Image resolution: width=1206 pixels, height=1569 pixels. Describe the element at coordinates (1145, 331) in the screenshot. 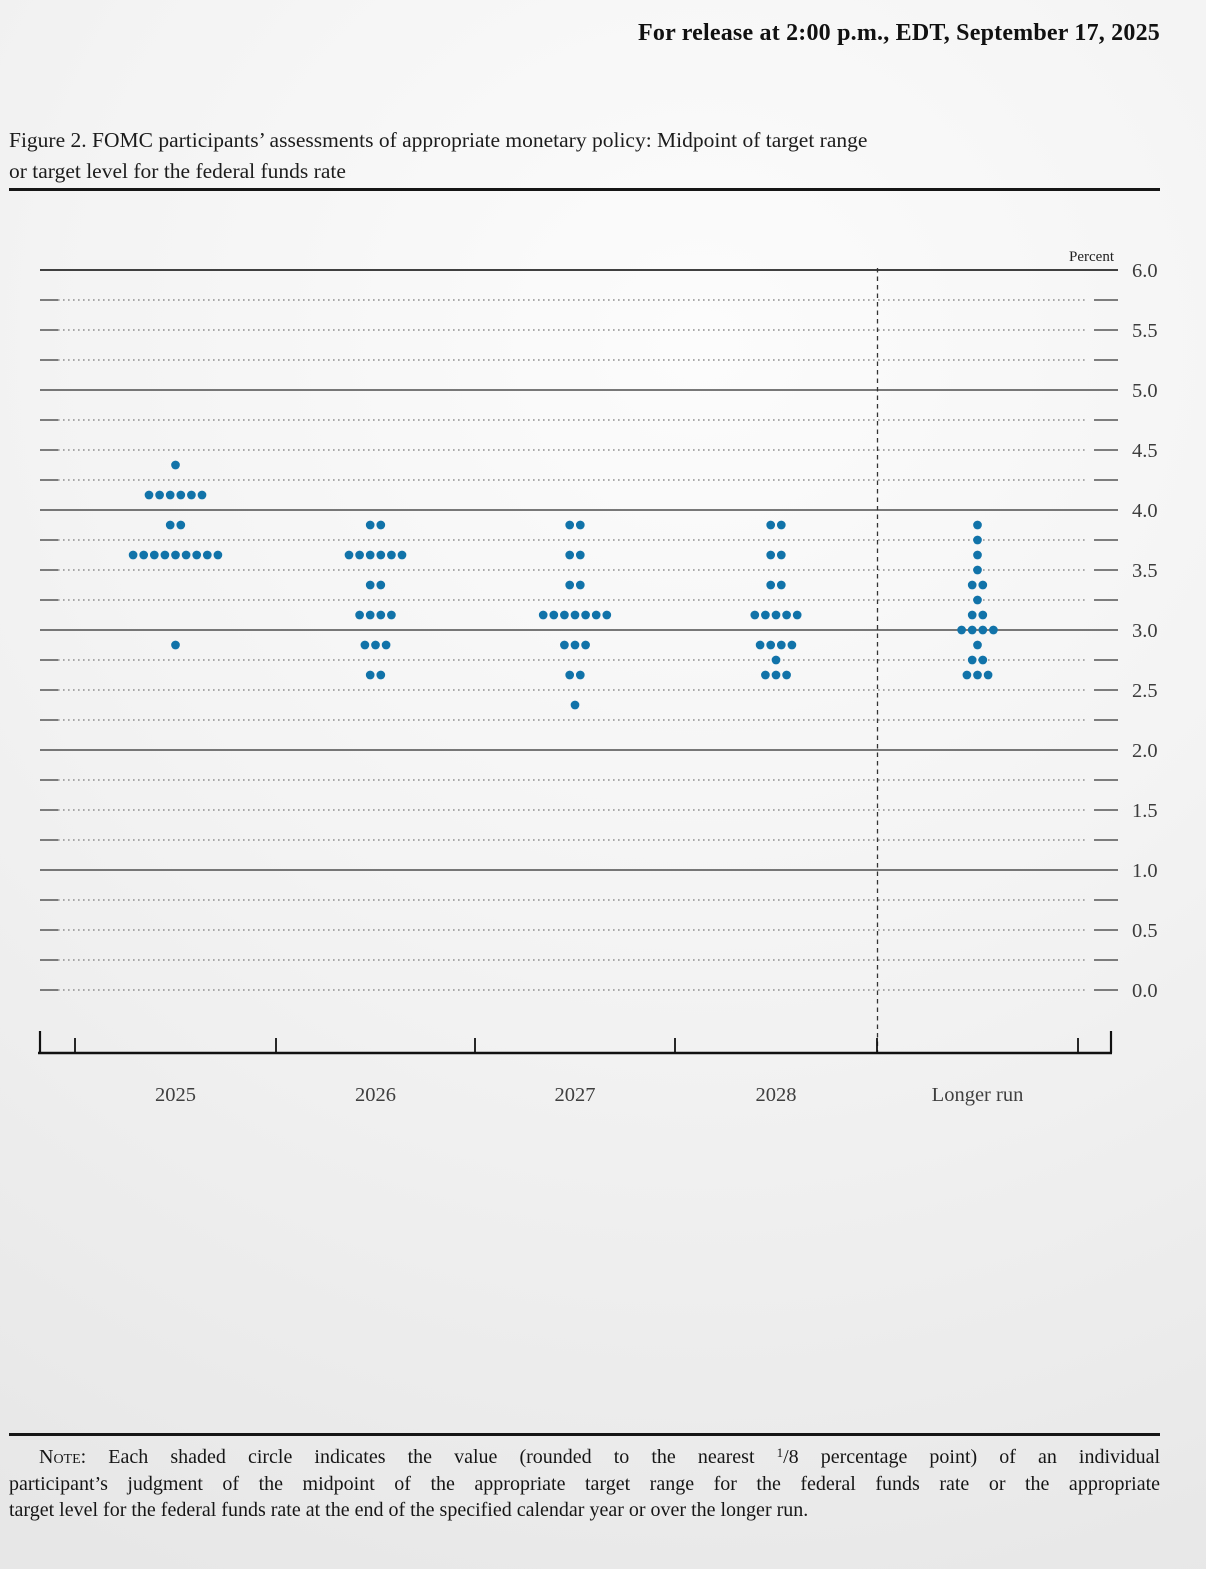

I see `y-tick-label: 5.5` at that location.